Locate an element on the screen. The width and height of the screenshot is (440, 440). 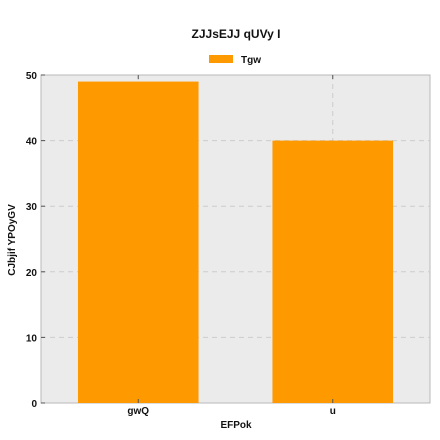
x-axis-label: EFPok is located at coordinates (236, 425).